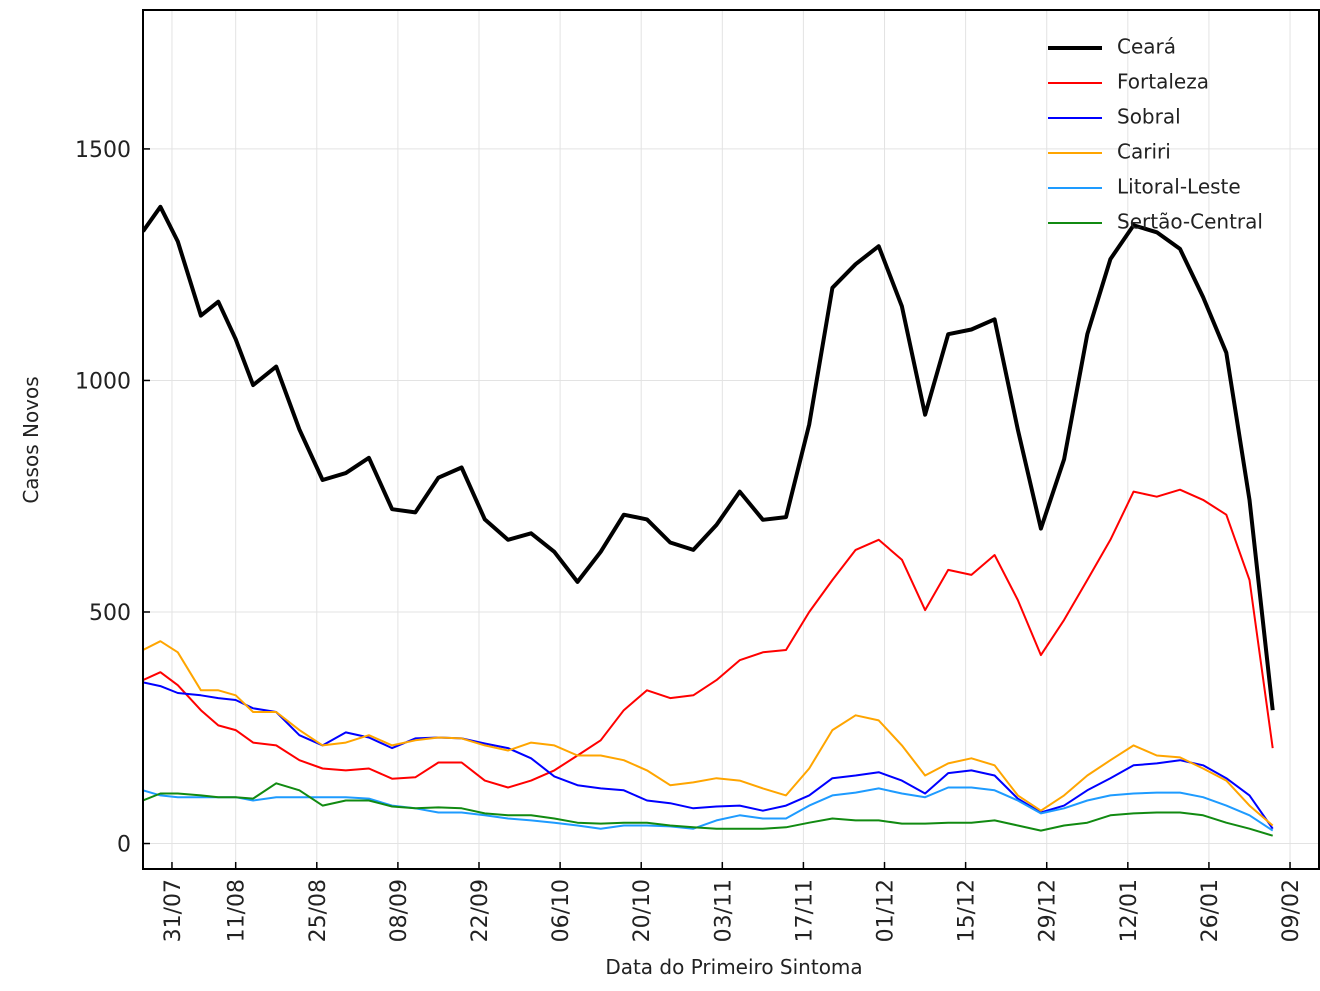 The width and height of the screenshot is (1320, 991). I want to click on x-tick-label: 22/09, so click(480, 910).